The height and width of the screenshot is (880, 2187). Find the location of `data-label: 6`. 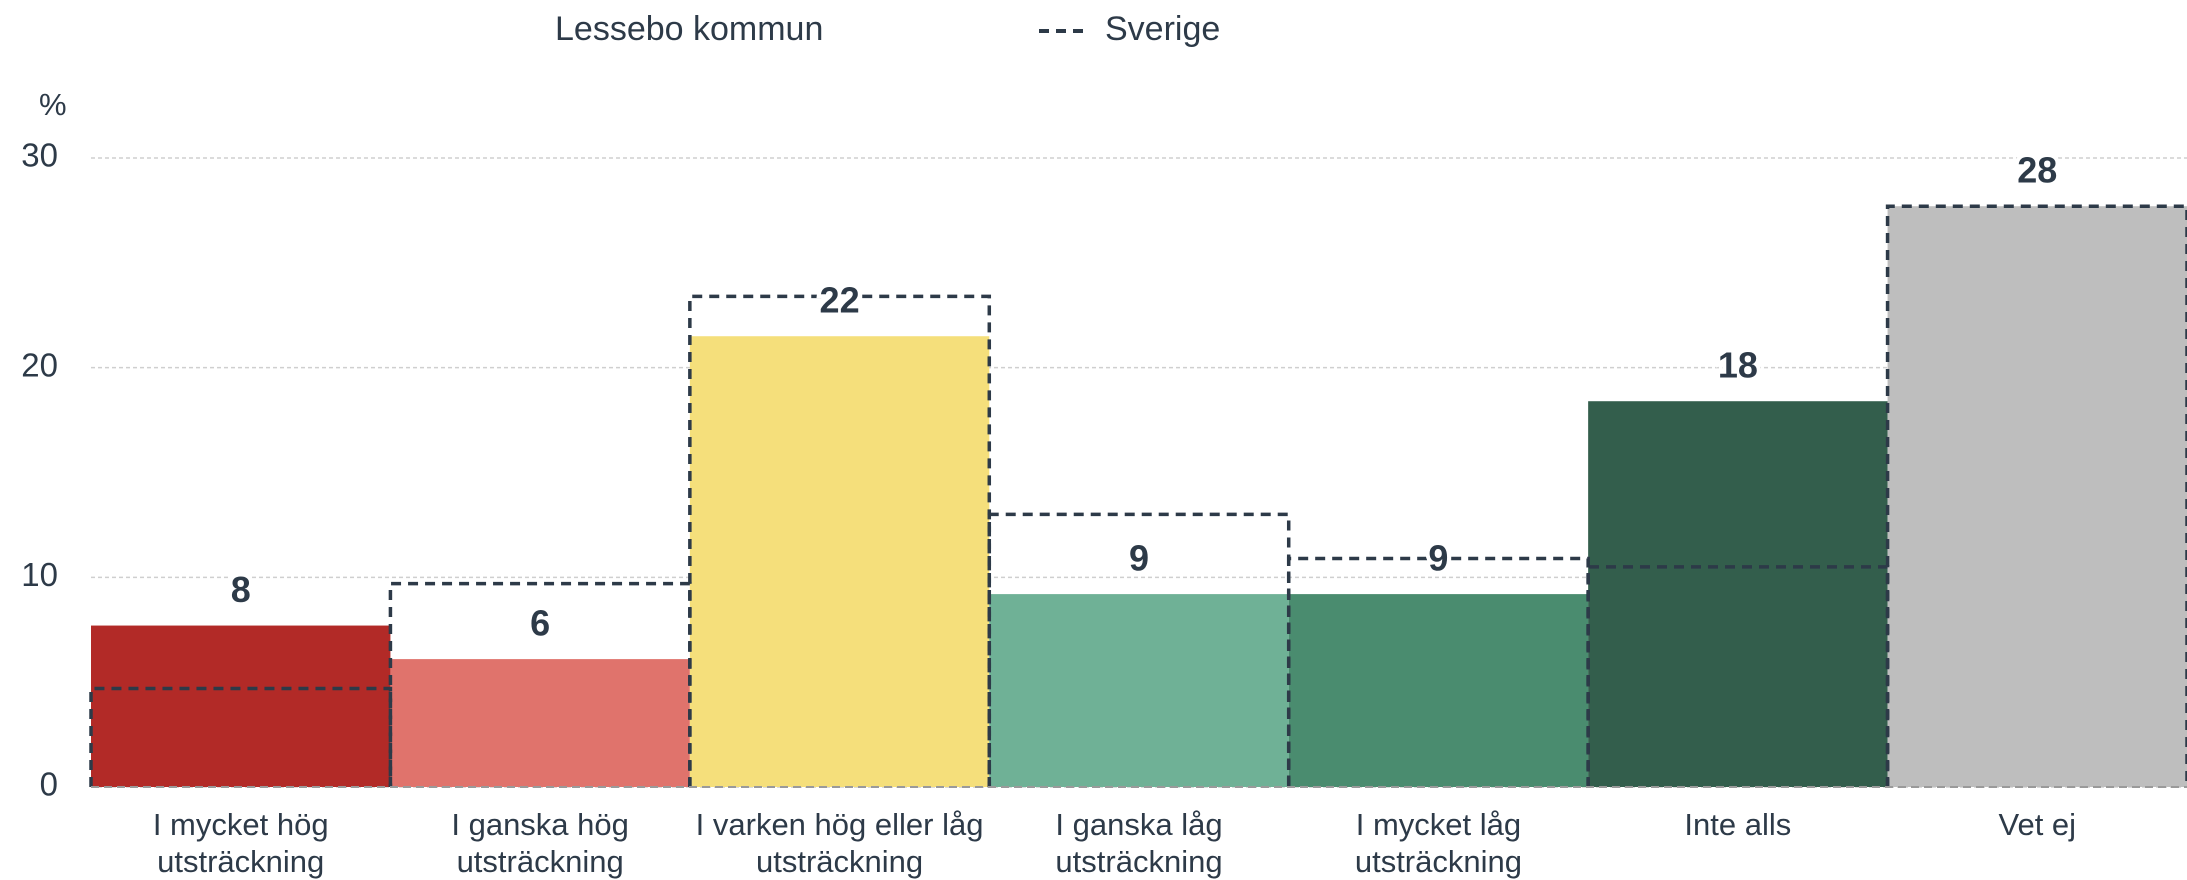

data-label: 6 is located at coordinates (540, 623).